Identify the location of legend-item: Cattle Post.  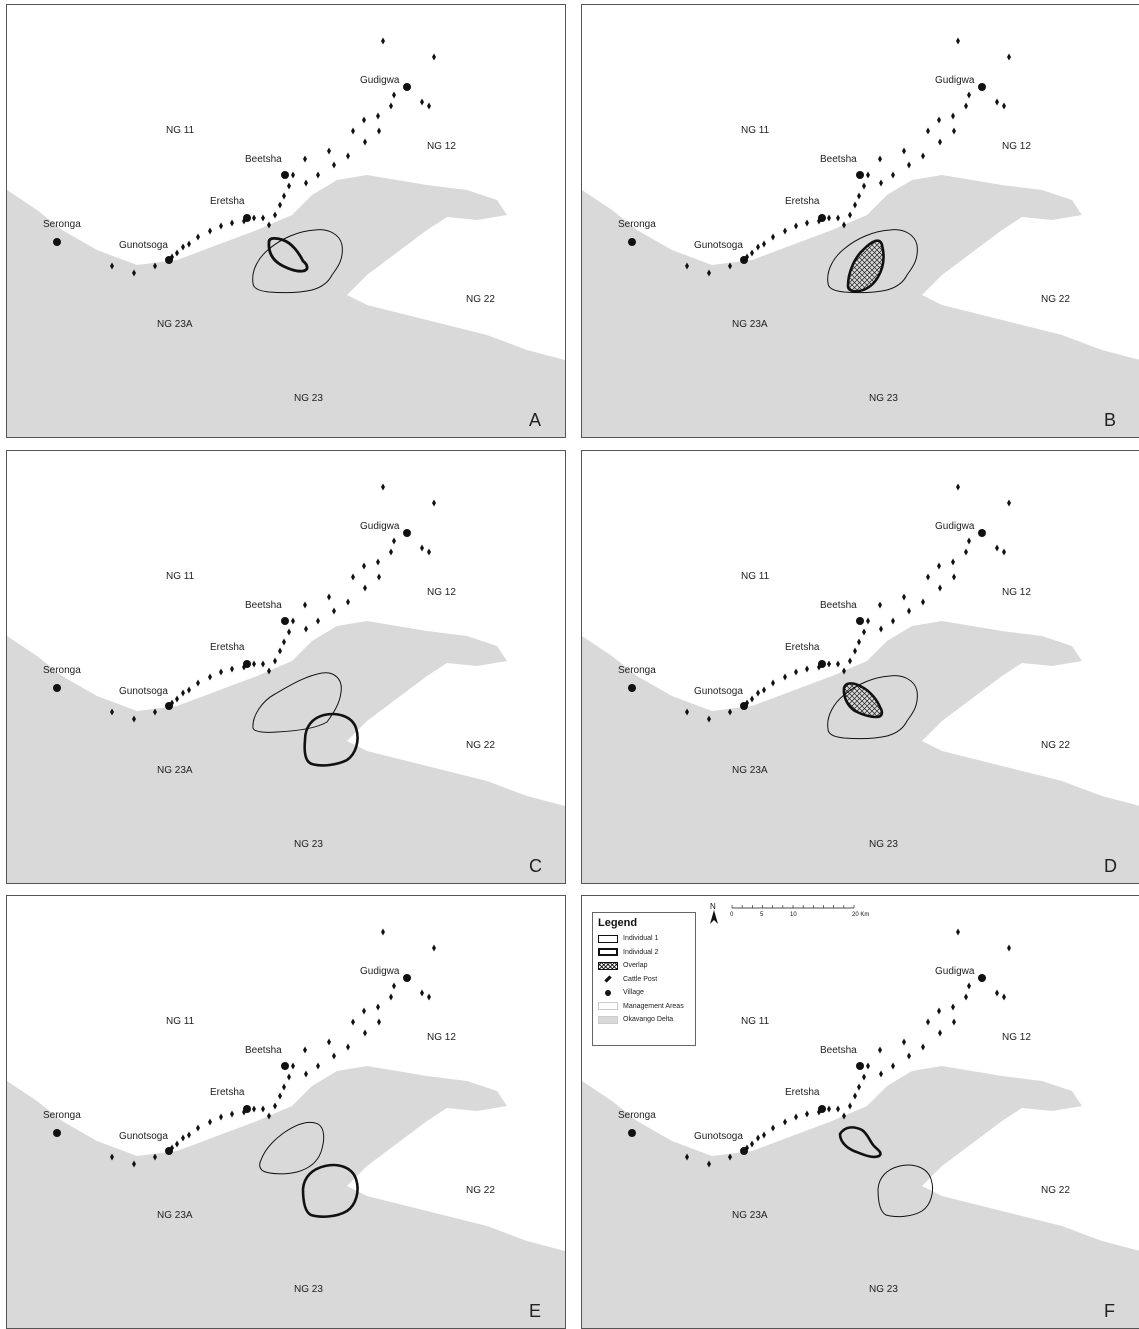
(644, 980).